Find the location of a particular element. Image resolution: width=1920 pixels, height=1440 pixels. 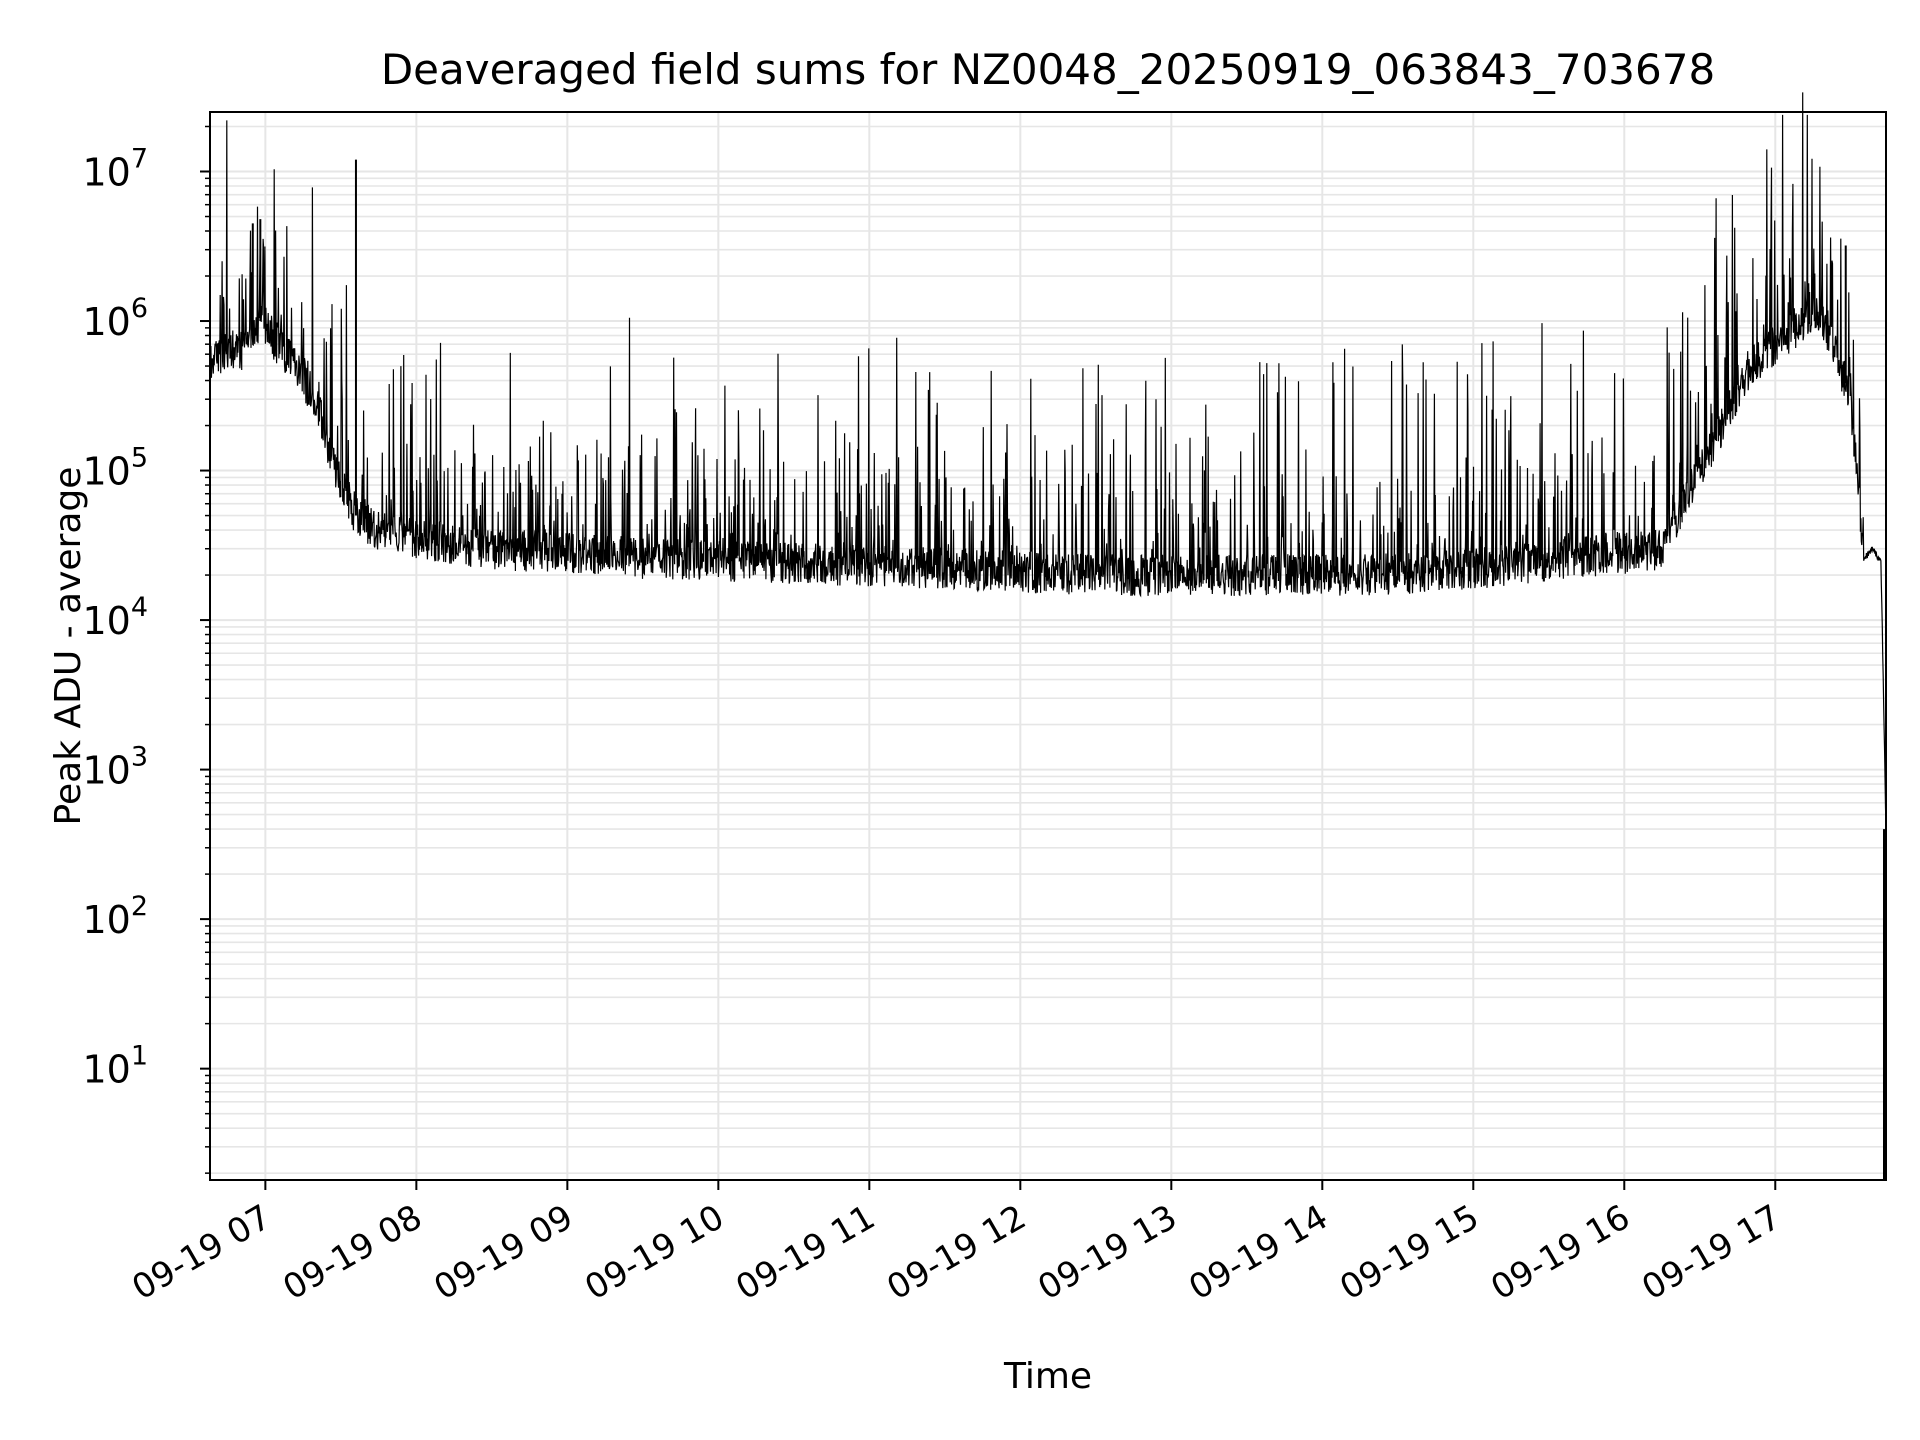

y-tick-label: 10² is located at coordinates (115, 916).